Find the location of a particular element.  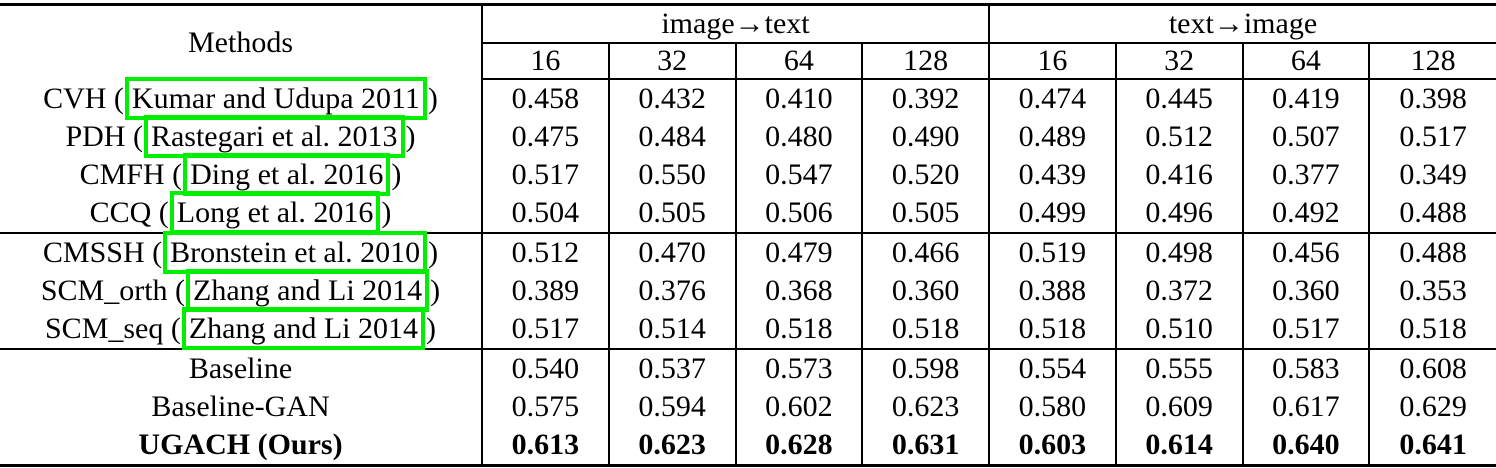

value-cell: 0.490 is located at coordinates (925, 137).